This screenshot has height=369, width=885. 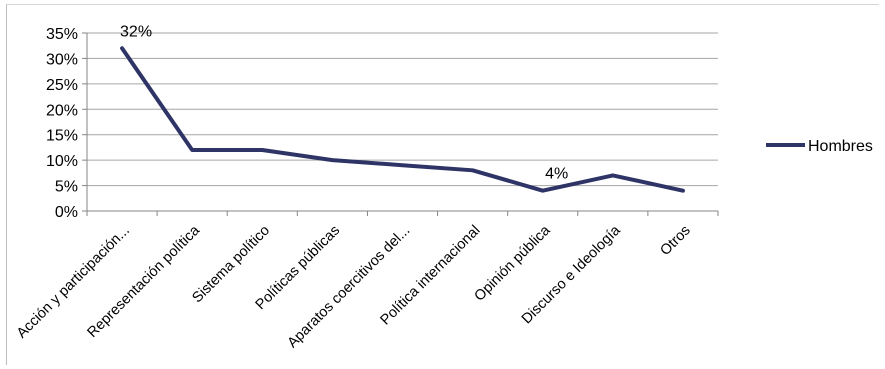 What do you see at coordinates (62, 110) in the screenshot?
I see `y-tick-label: 20%` at bounding box center [62, 110].